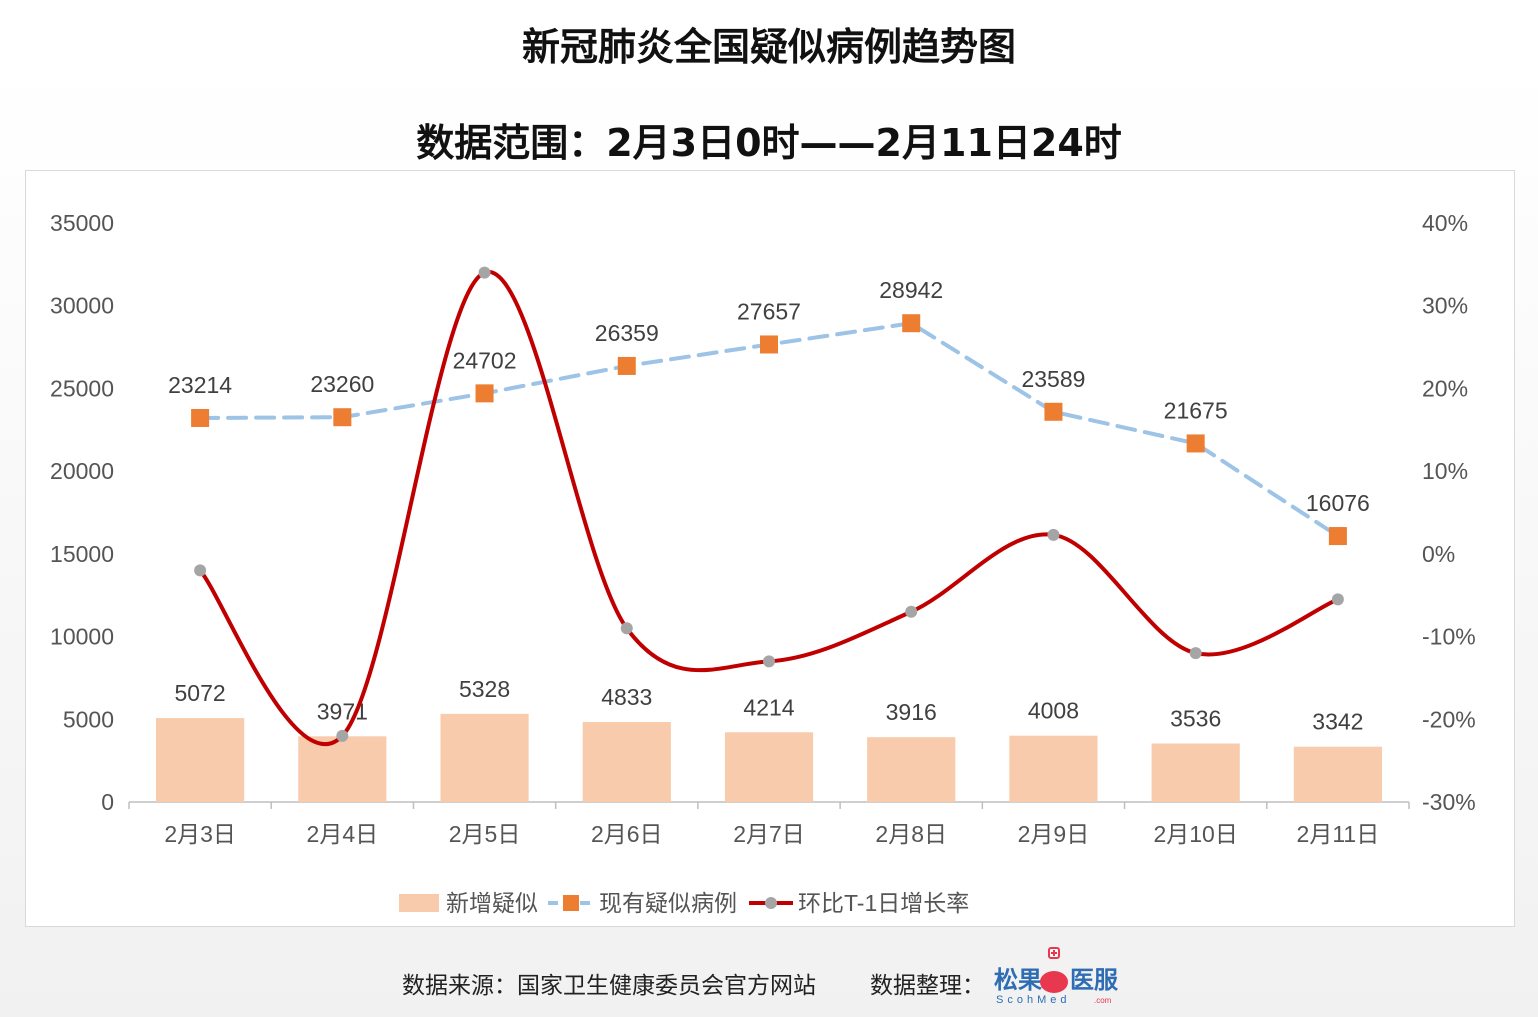 This screenshot has width=1538, height=1017. I want to click on logo-pinecone-icon, so click(1054, 970).